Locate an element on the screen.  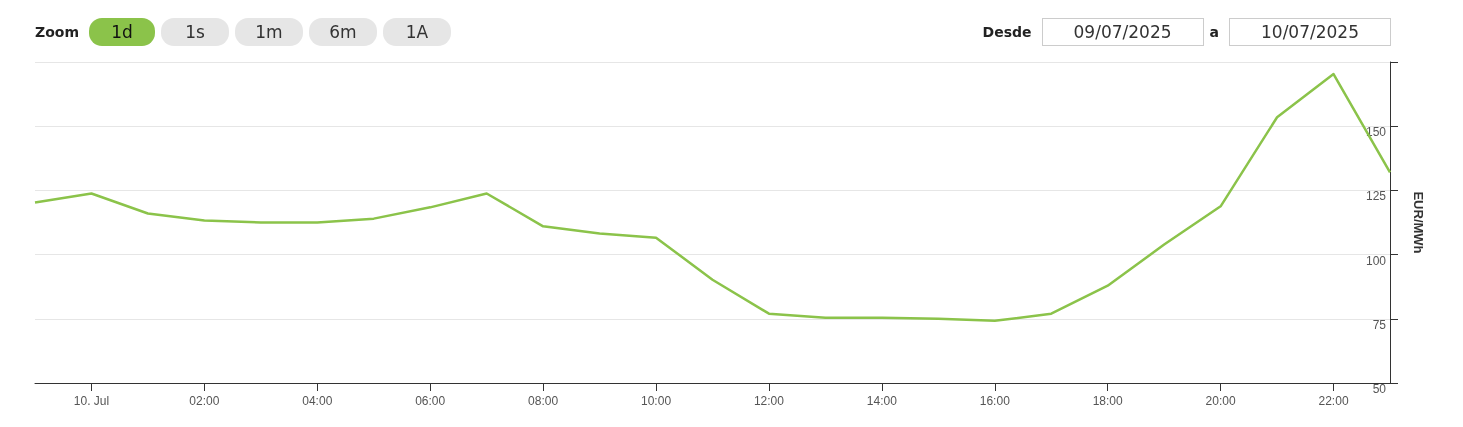
y-axis-title: EUR/MWh is located at coordinates (1418, 222).